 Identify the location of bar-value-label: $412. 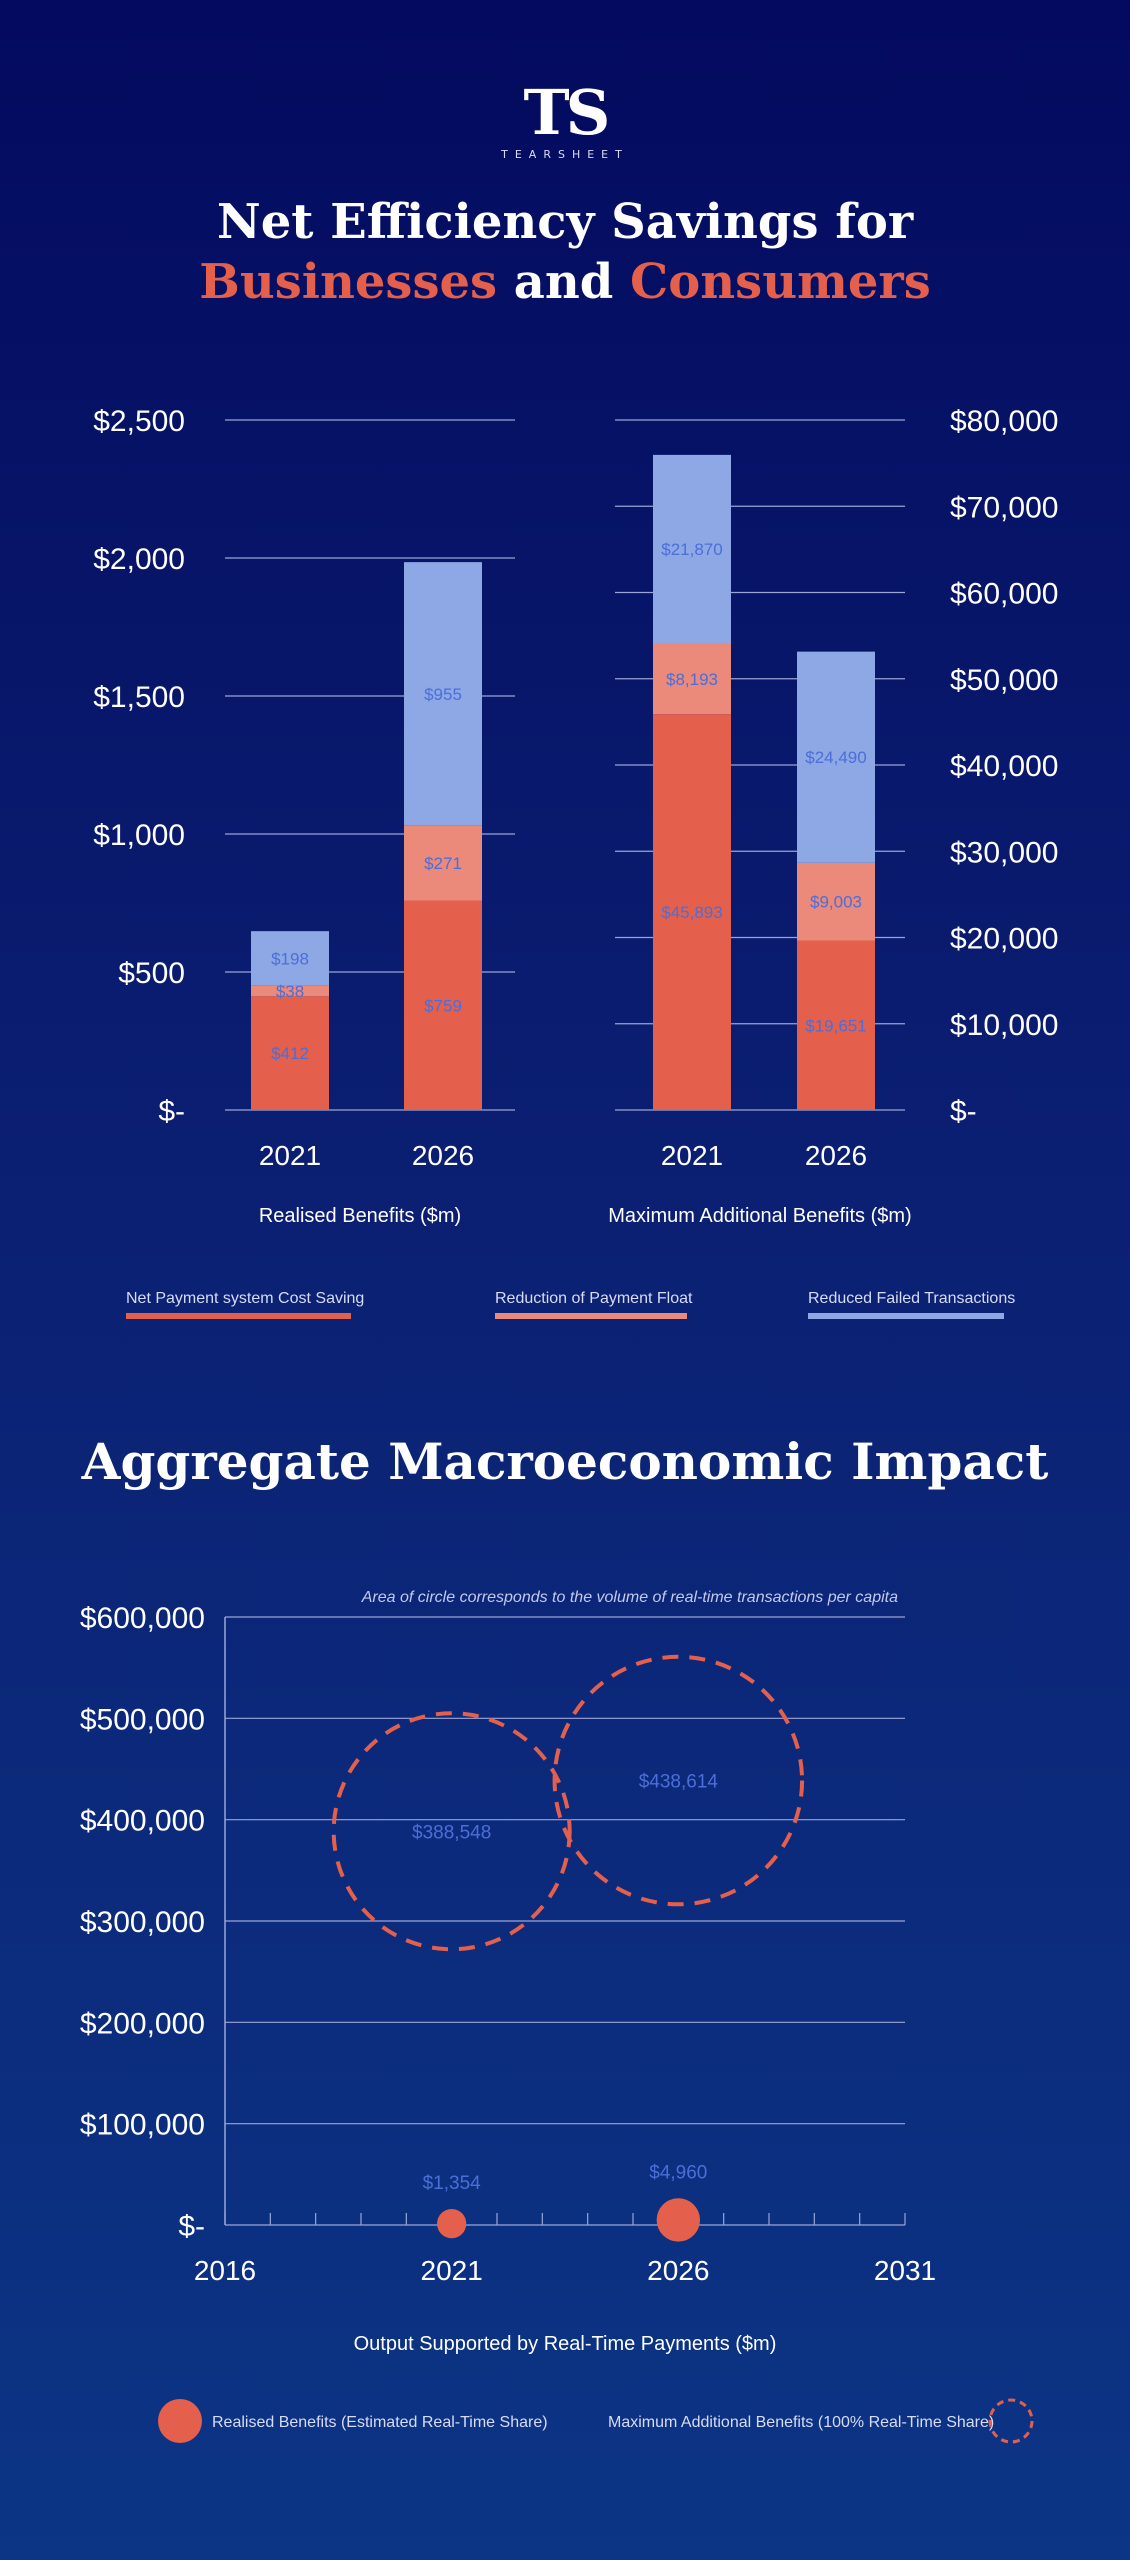
(290, 1053).